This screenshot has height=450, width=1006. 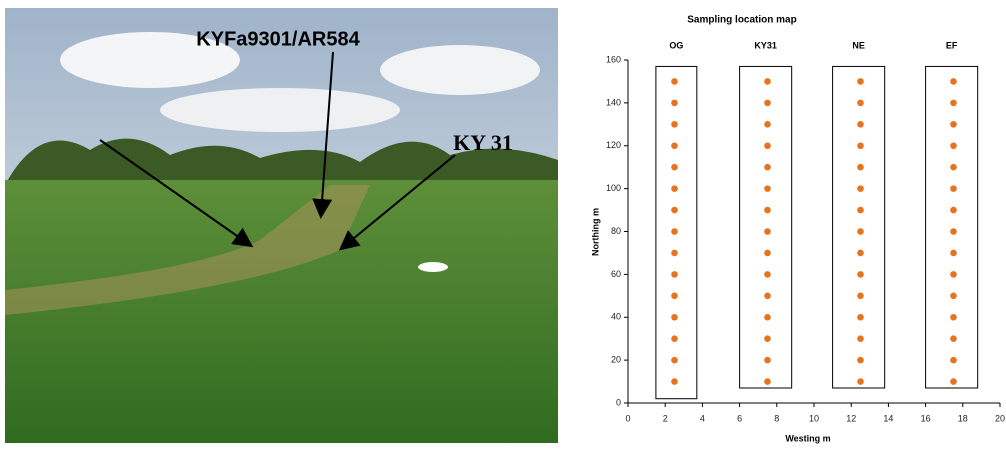 I want to click on y-tick-label: 60, so click(x=616, y=274).